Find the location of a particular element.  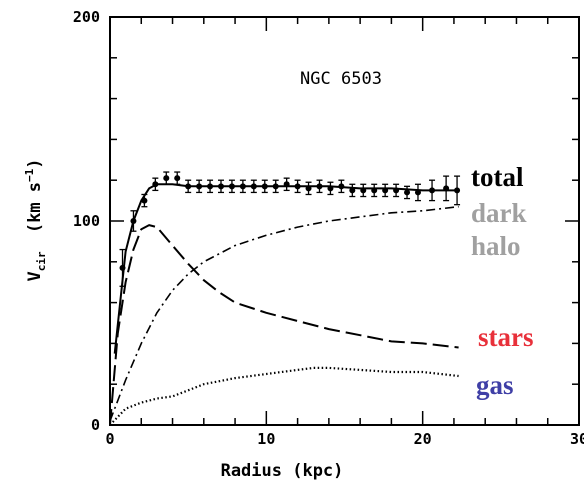

legend-stars: stars is located at coordinates (506, 337).